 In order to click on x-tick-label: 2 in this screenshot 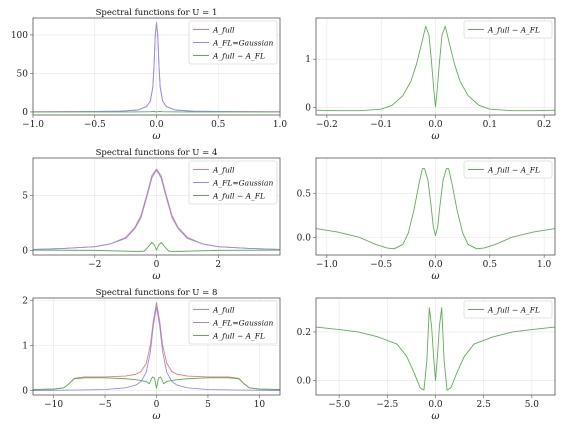, I will do `click(218, 265)`.